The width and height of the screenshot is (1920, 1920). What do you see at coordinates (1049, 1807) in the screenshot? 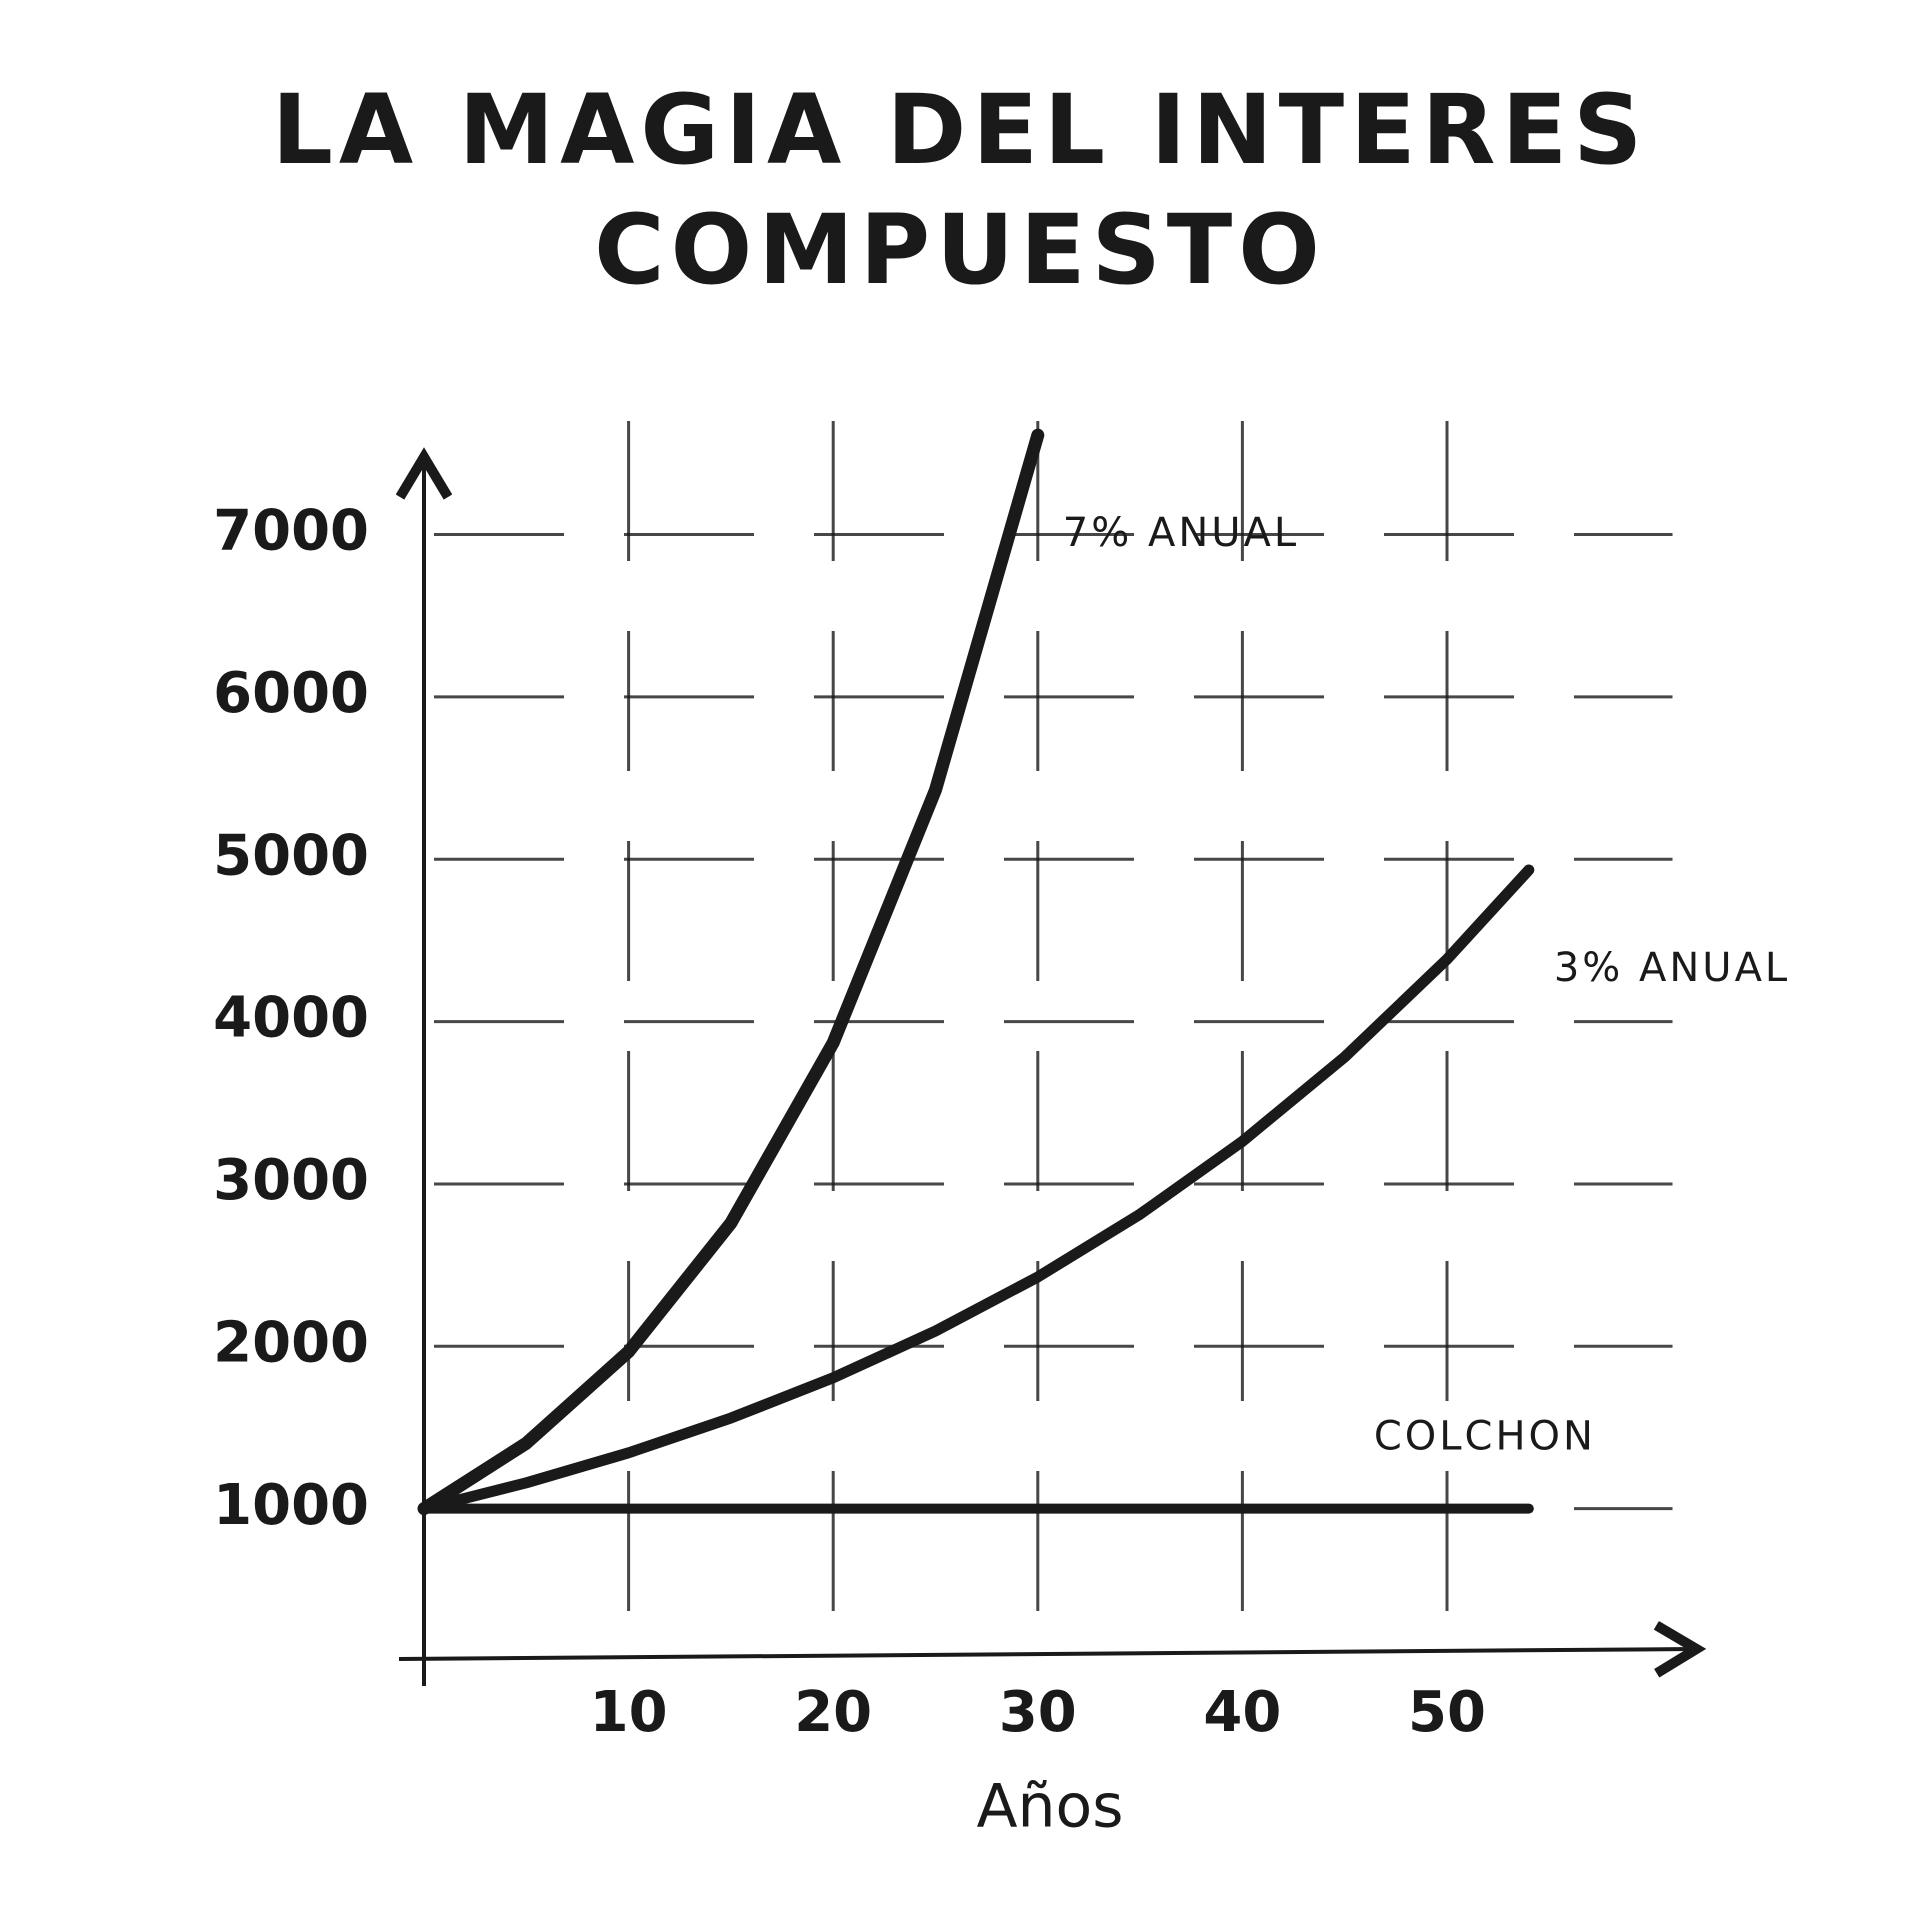
I see `x-axis-label: Años` at bounding box center [1049, 1807].